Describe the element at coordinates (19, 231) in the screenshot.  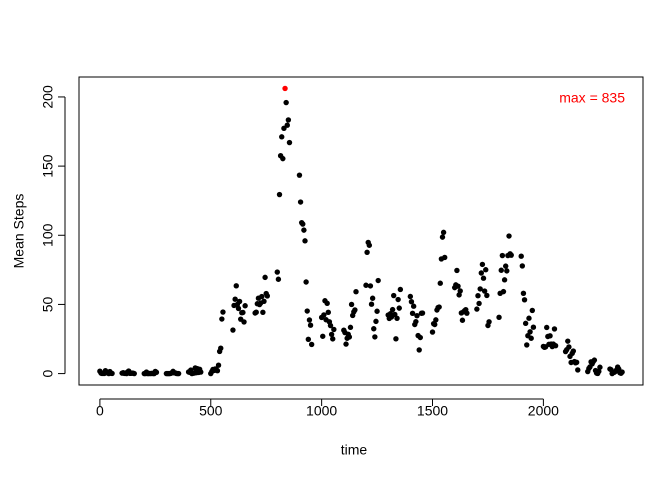
I see `y-axis-title: Mean Steps` at that location.